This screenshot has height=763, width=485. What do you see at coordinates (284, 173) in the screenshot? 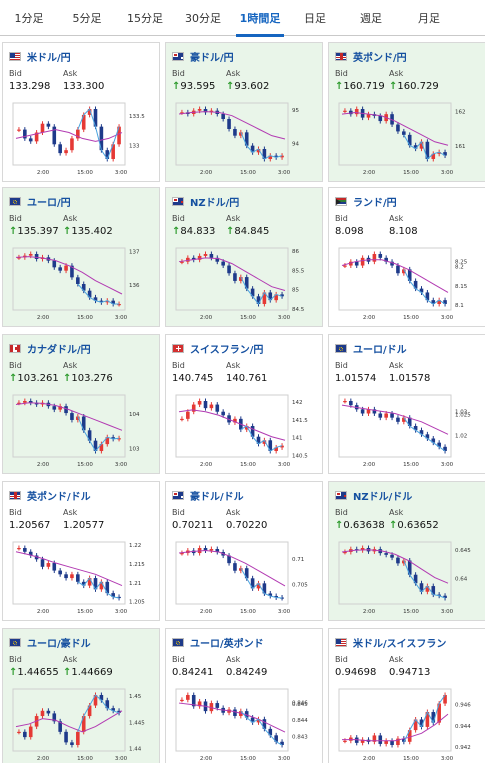
I see `x-tick-label: 3:00` at bounding box center [284, 173].